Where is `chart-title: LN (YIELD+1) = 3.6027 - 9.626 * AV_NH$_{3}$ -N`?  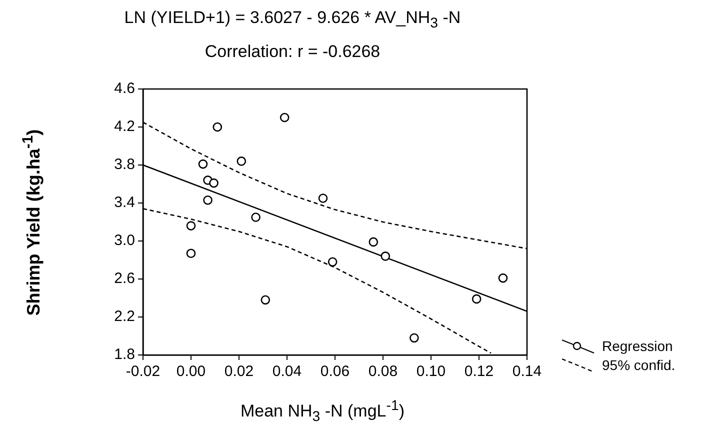 chart-title: LN (YIELD+1) = 3.6027 - 9.626 * AV_NH$_{3}$ -N is located at coordinates (292, 20).